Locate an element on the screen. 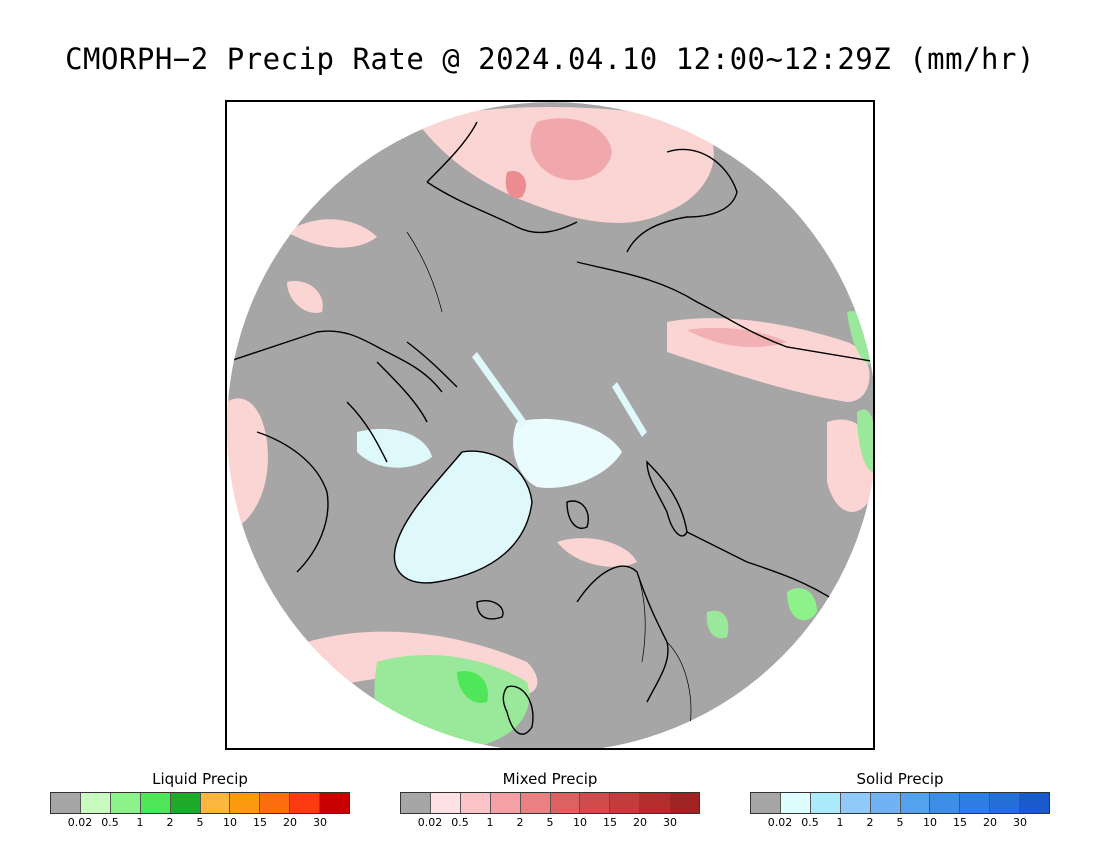 Image resolution: width=1100 pixels, height=850 pixels. legend-title: Liquid Precip is located at coordinates (200, 779).